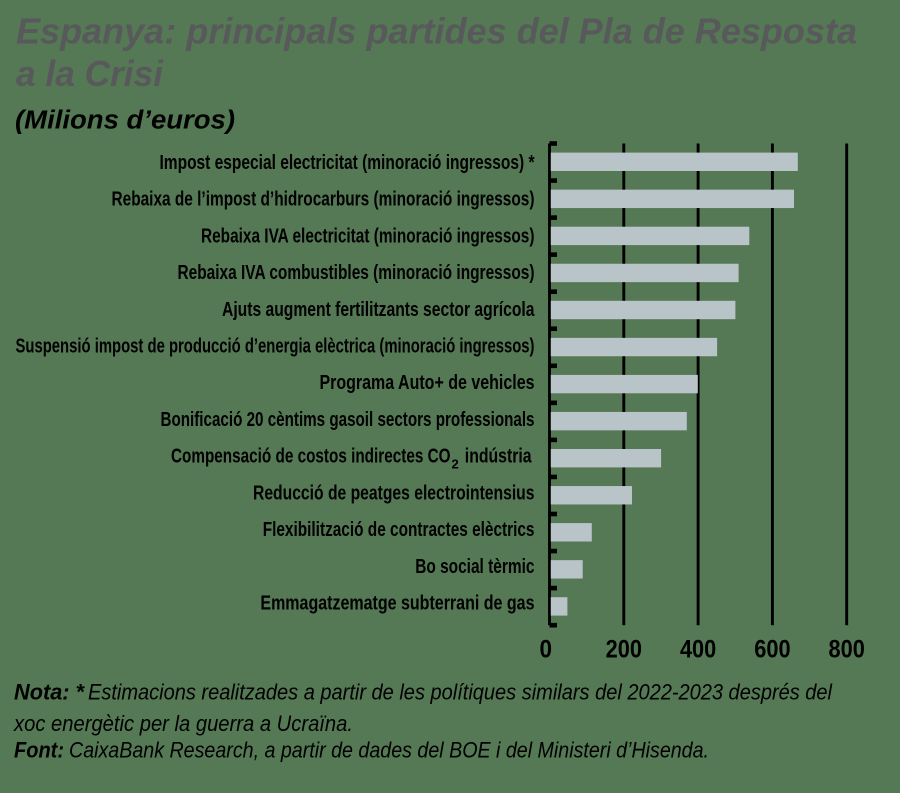 The height and width of the screenshot is (793, 900). Describe the element at coordinates (394, 492) in the screenshot. I see `svg-text:Reducció de peatges electroint: Reducció de peatges electrointensius` at that location.